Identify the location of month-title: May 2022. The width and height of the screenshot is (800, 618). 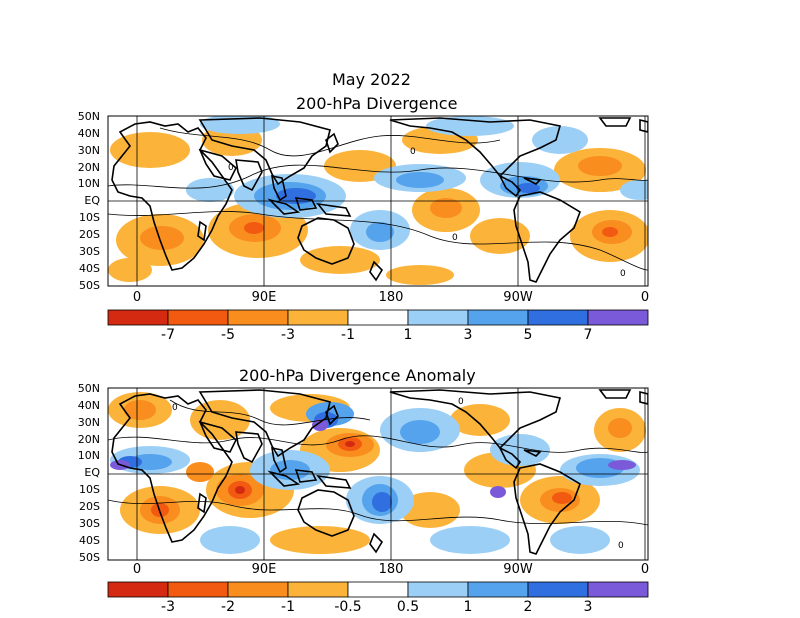
(371, 79).